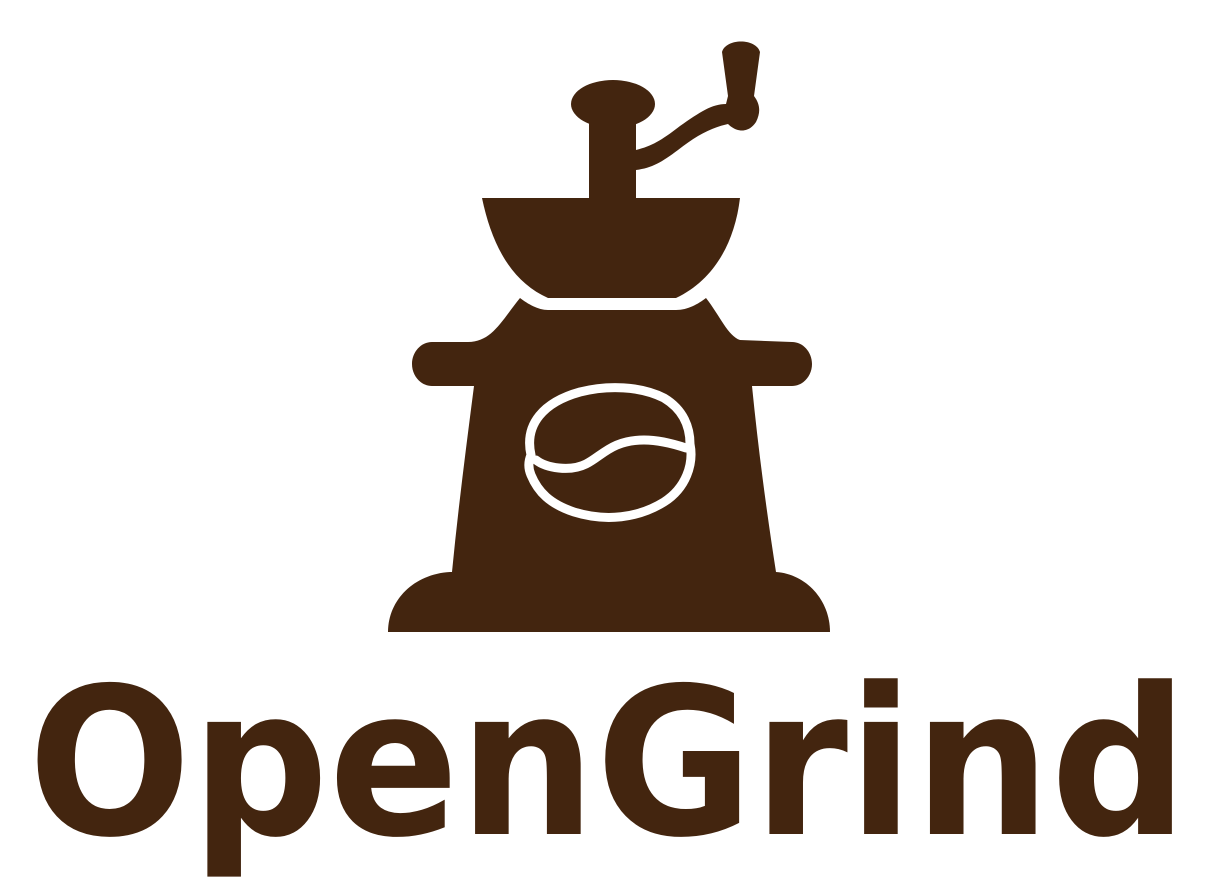 The width and height of the screenshot is (1231, 884). I want to click on coffee-bean-icon, so click(610, 452).